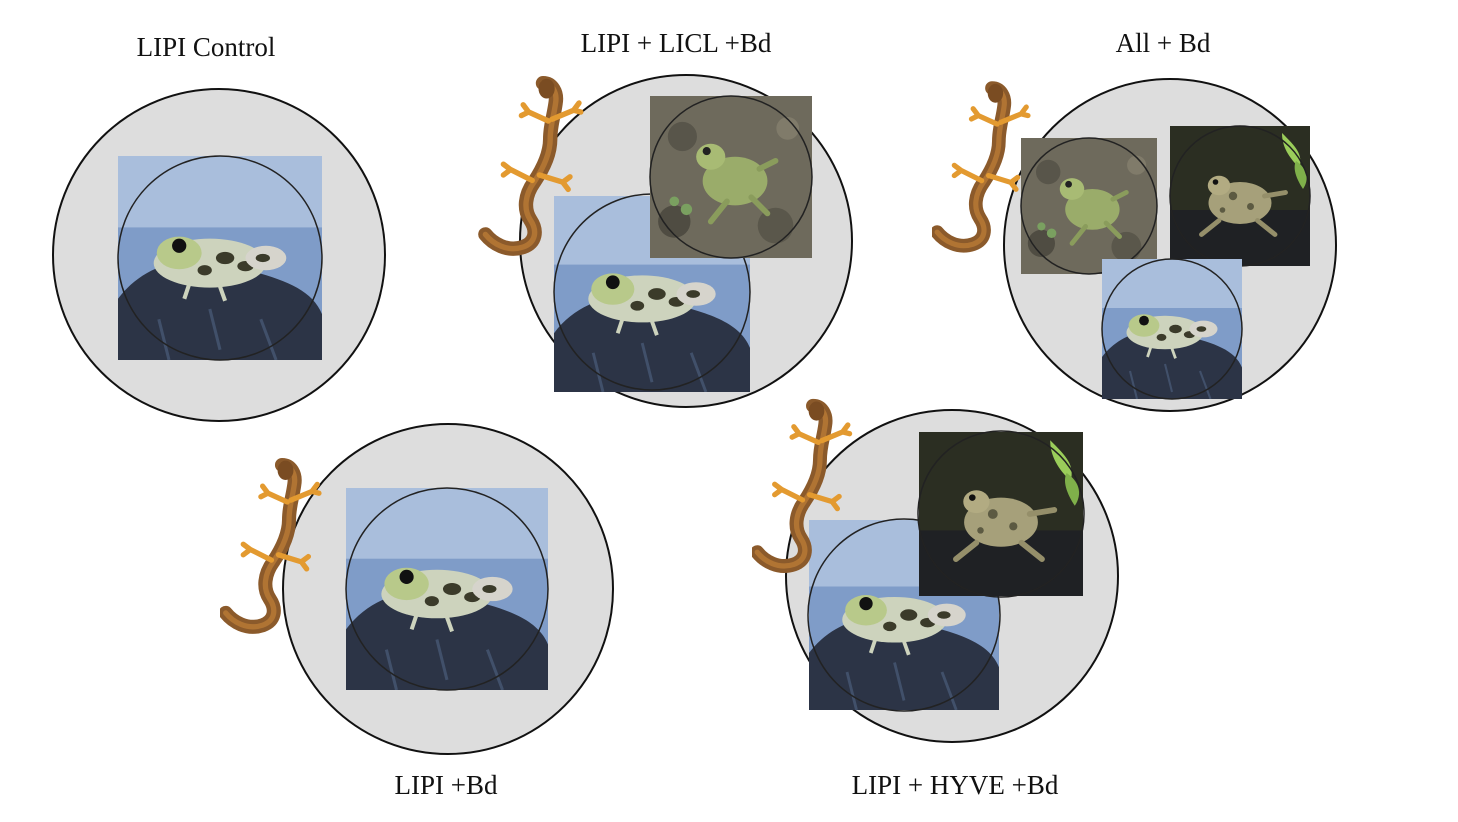  What do you see at coordinates (1137, 245) in the screenshot?
I see `panel-all-bd` at bounding box center [1137, 245].